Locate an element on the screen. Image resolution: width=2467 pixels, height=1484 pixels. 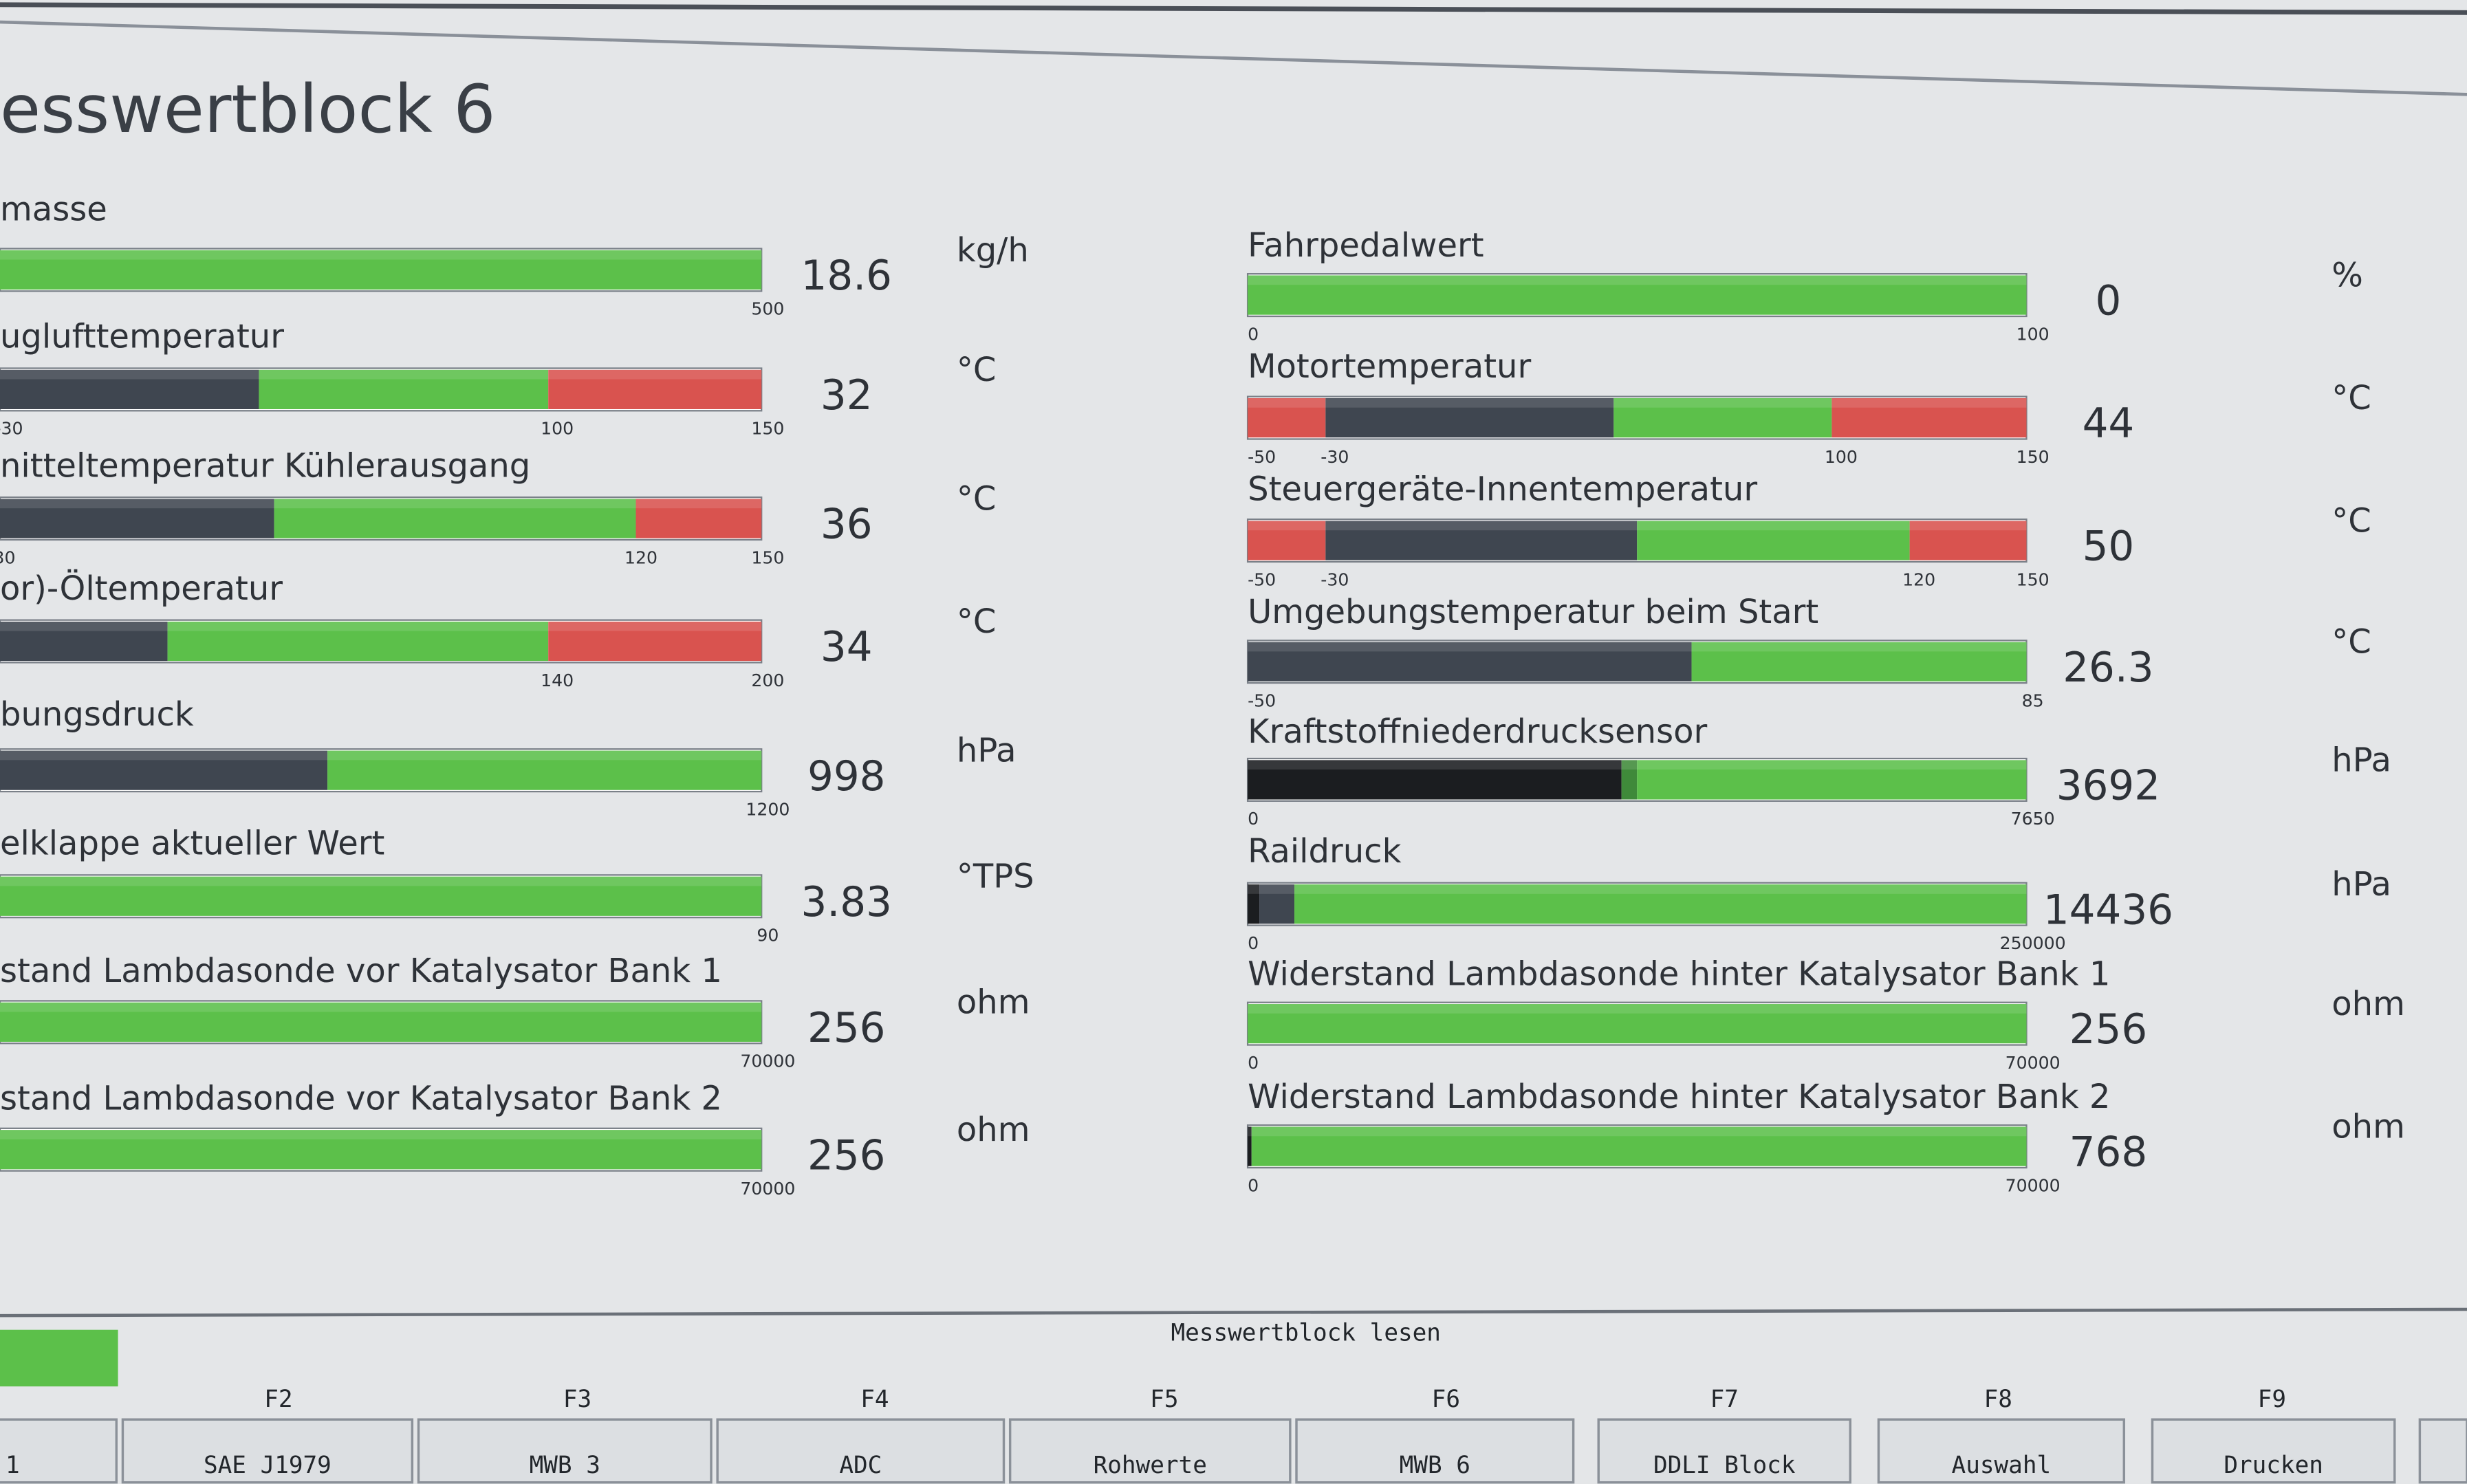
gauge-value: 998 is located at coordinates (846, 777).